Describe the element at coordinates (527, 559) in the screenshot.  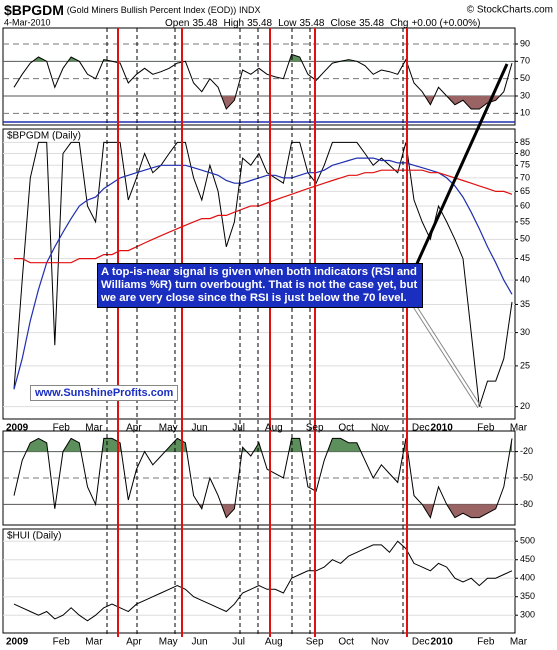
I see `y-tick-label: 450` at that location.